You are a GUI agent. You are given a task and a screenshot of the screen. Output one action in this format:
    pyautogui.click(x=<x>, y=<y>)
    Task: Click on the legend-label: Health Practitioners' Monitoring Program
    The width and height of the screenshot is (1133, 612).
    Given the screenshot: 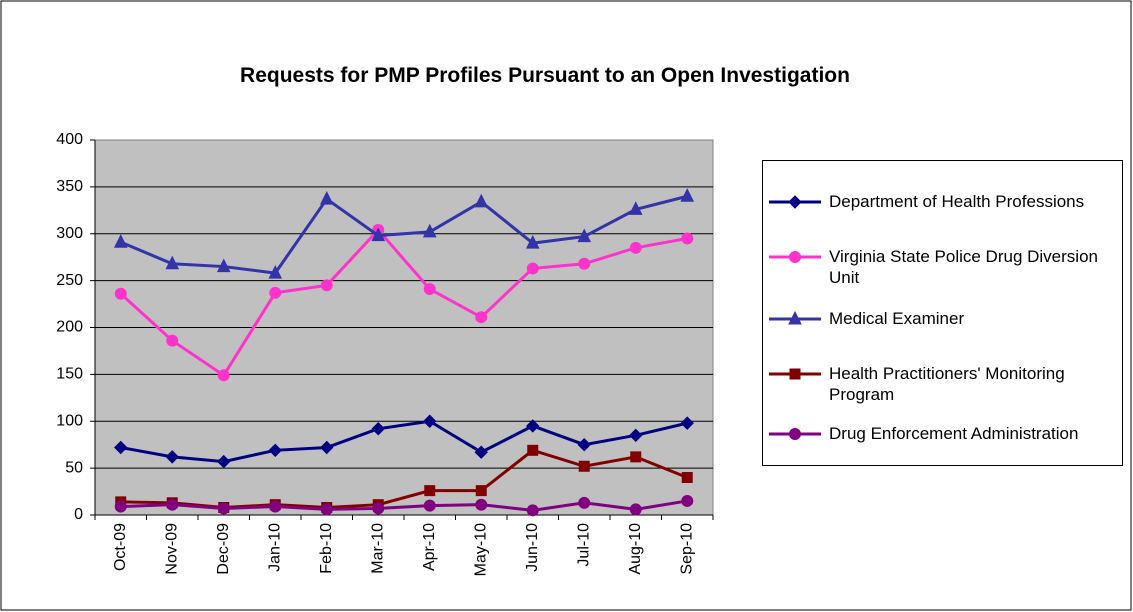 What is the action you would take?
    pyautogui.click(x=947, y=384)
    